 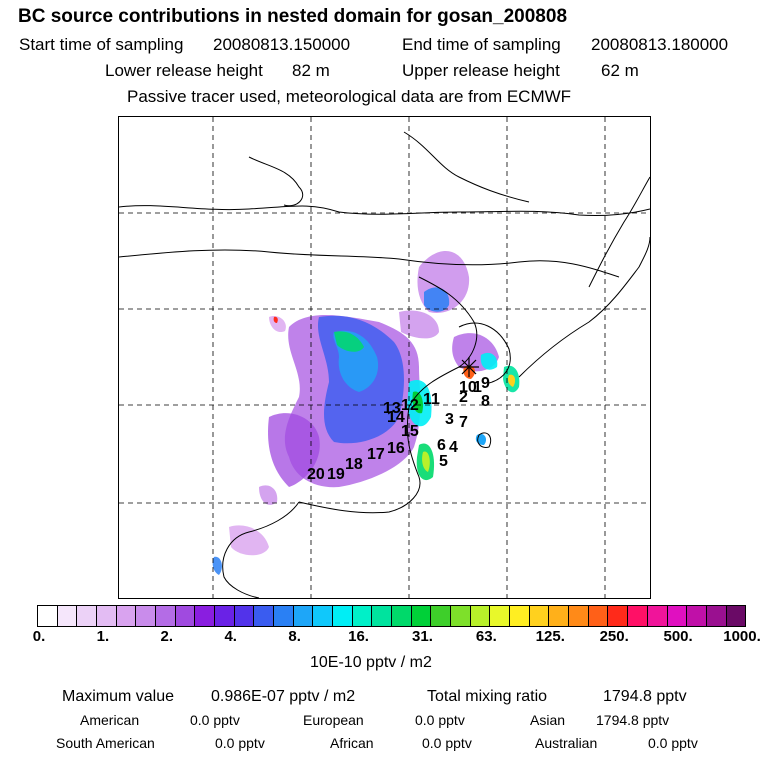 What do you see at coordinates (311, 70) in the screenshot?
I see `lower-height-value: 82 m` at bounding box center [311, 70].